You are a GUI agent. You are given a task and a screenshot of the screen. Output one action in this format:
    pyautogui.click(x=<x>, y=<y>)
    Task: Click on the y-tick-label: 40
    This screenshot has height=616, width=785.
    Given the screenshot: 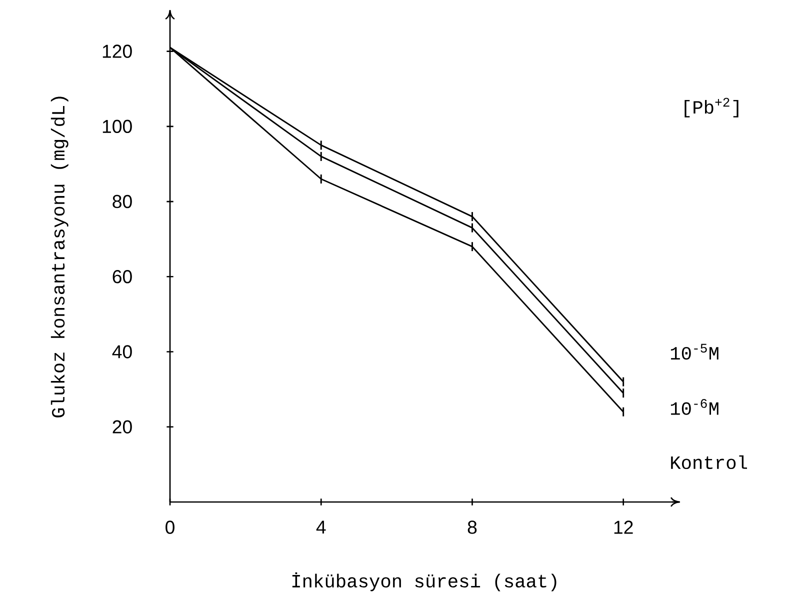 What is the action you would take?
    pyautogui.click(x=122, y=351)
    